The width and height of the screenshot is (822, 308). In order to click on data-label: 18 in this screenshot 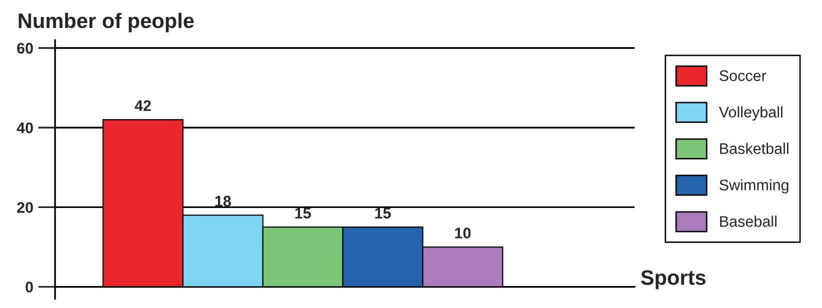, I will do `click(223, 201)`.